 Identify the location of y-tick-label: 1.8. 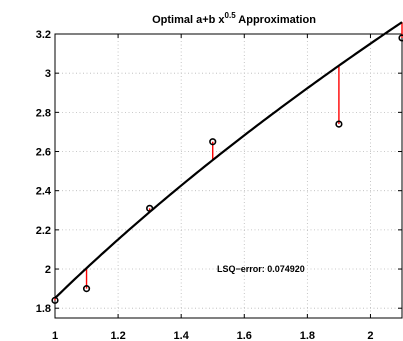
(43, 309).